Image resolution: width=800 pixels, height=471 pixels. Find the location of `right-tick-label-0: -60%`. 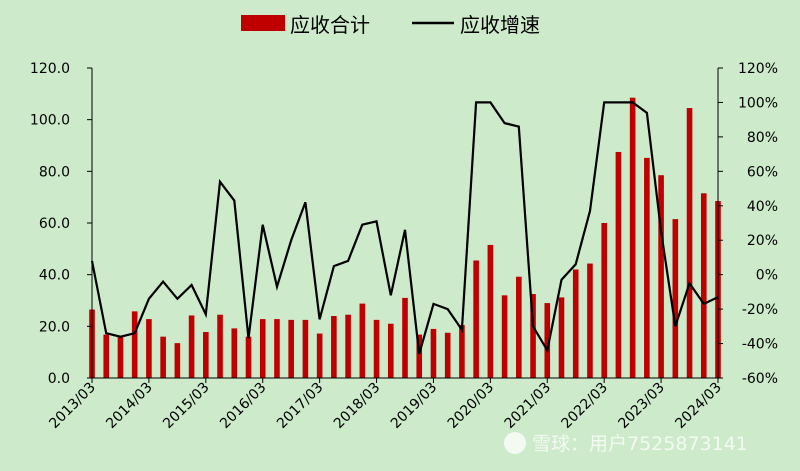

right-tick-label-0: -60% is located at coordinates (760, 379).